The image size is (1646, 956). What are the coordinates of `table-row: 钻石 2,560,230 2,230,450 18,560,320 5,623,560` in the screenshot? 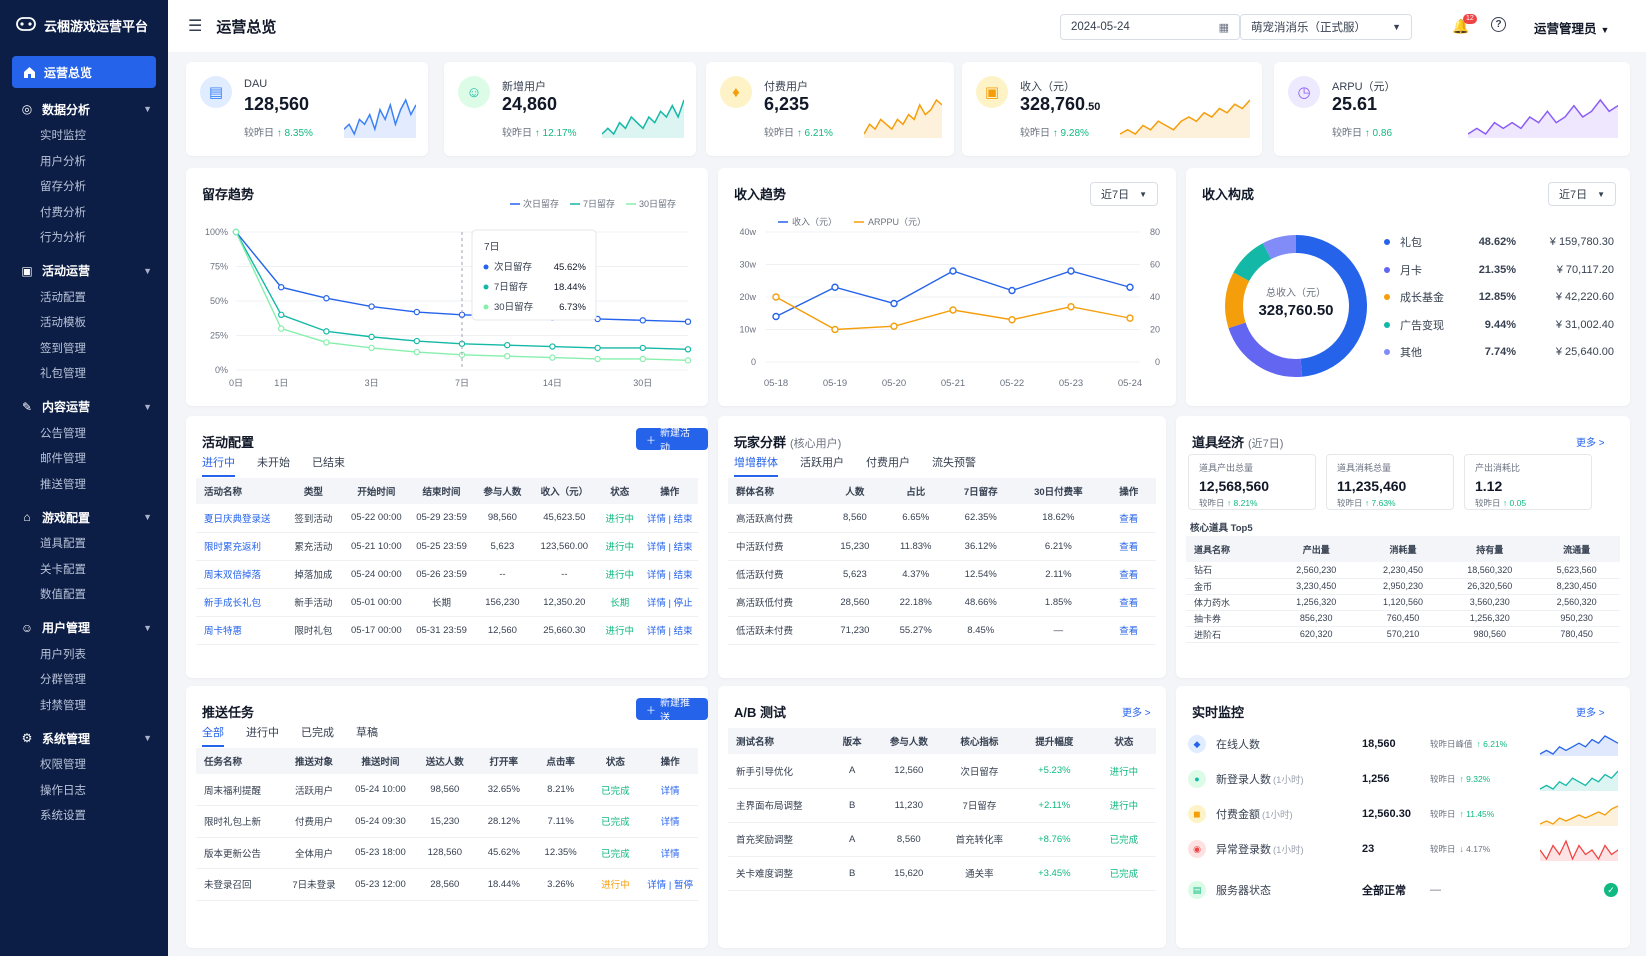 It's located at (1403, 570).